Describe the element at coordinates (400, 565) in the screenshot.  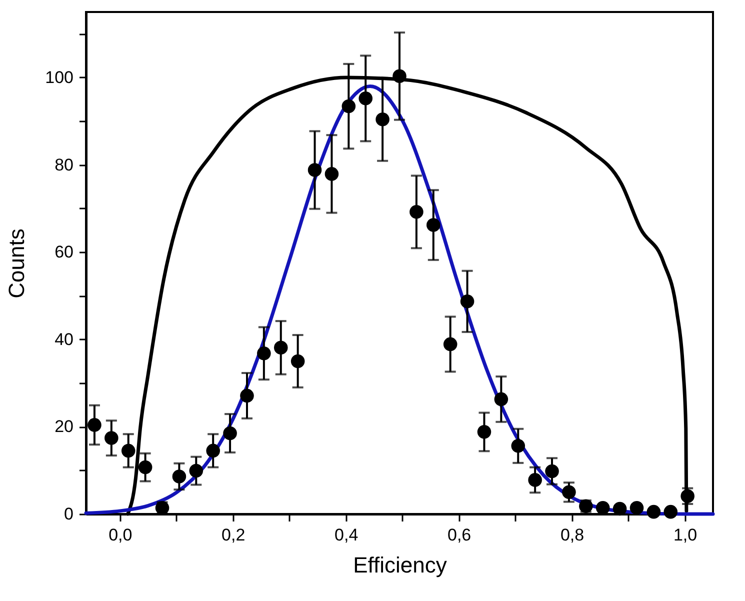
I see `x-axis-title: Efficiency` at that location.